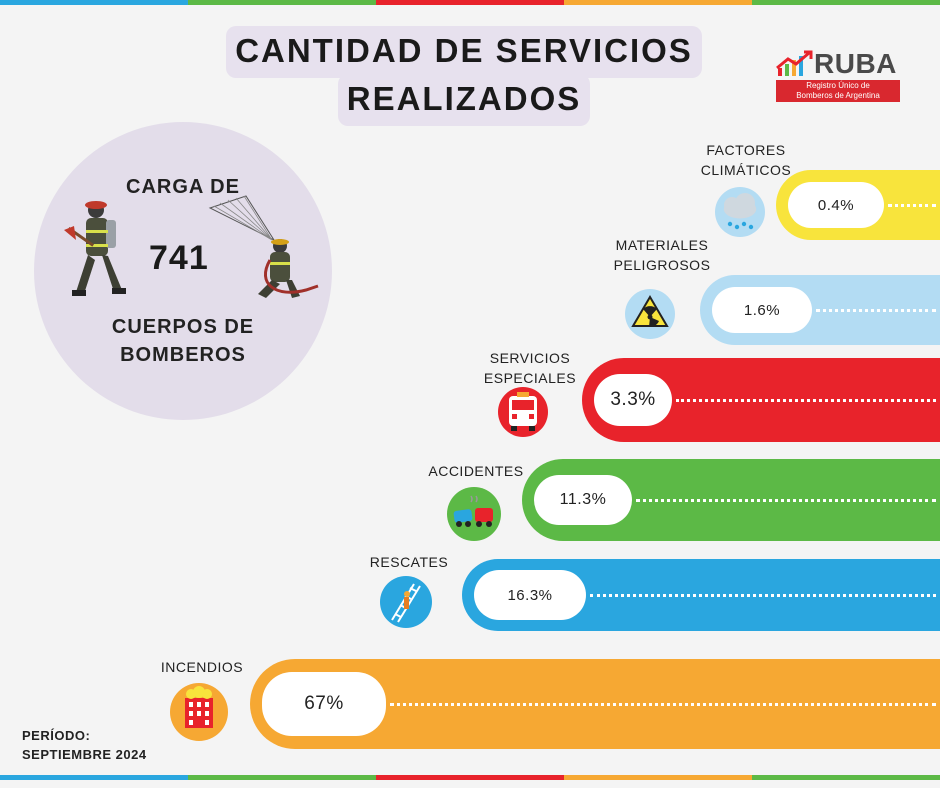 This screenshot has width=940, height=788. What do you see at coordinates (530, 378) in the screenshot?
I see `category-label-3-line-2: ESPECIALES` at bounding box center [530, 378].